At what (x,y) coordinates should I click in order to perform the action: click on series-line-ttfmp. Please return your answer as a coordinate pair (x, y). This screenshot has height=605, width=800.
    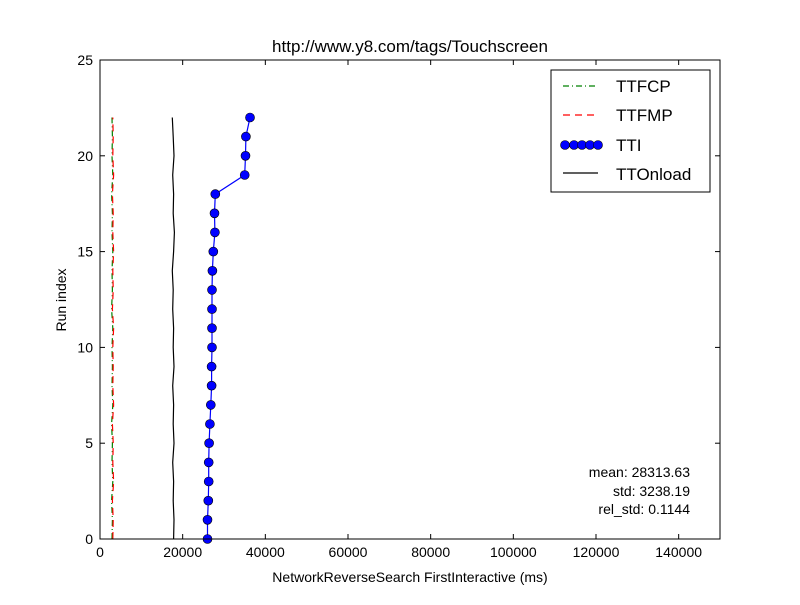
    Looking at the image, I should click on (113, 328).